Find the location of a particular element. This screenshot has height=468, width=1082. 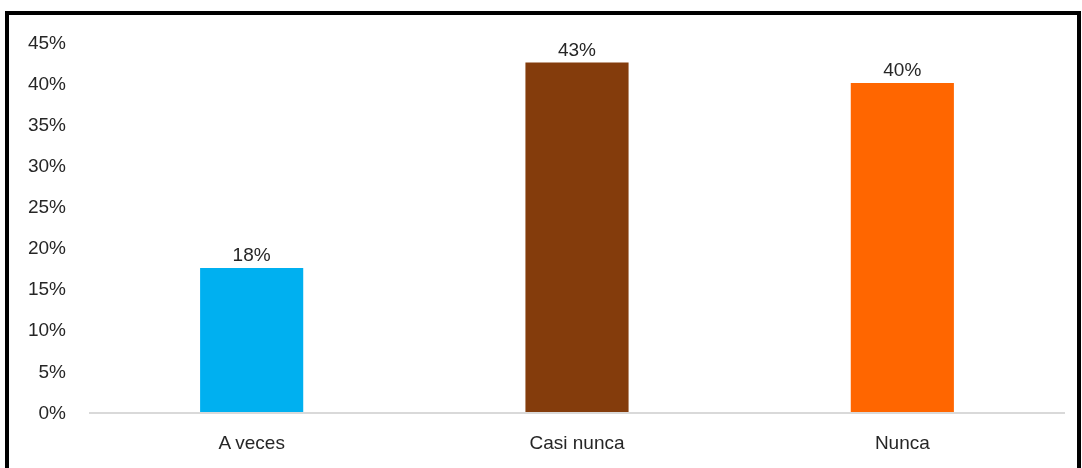

y-tick-label: 25% is located at coordinates (47, 207).